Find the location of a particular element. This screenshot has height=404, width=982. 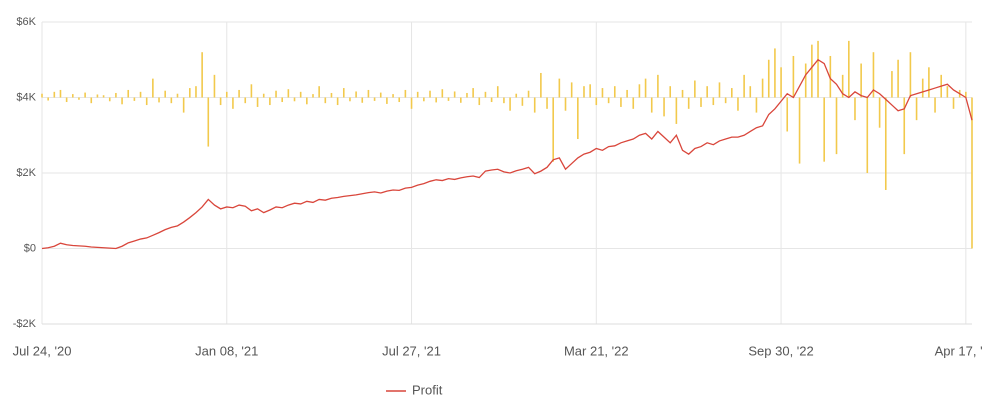

y-tick-label: -$2K is located at coordinates (25, 324).